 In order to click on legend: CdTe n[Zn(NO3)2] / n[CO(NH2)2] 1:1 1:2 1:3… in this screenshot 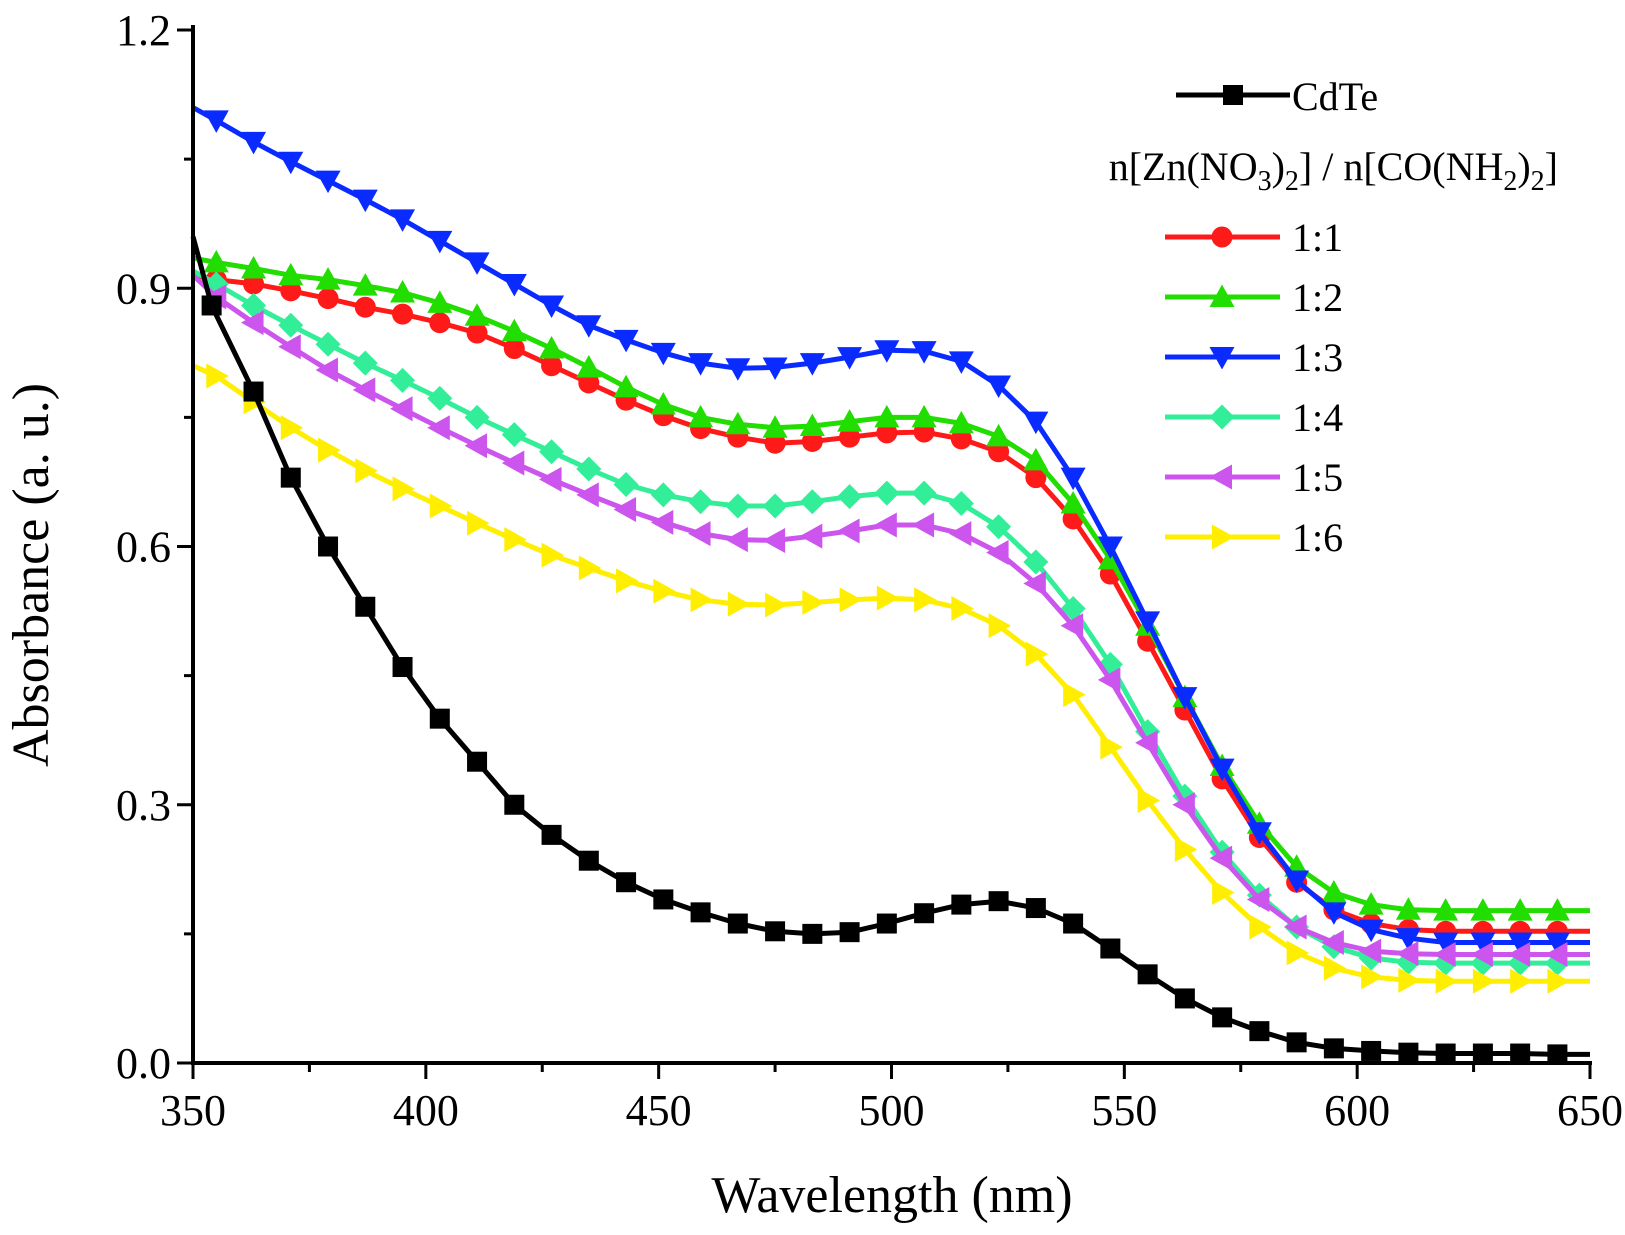, I will do `click(1333, 317)`.